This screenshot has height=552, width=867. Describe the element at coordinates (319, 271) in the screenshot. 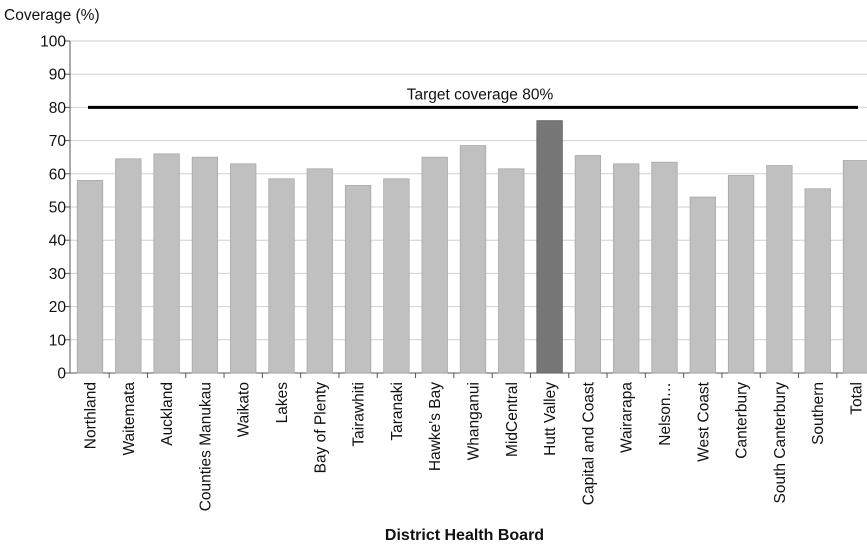

I see `bar-bay-of-plenty` at that location.